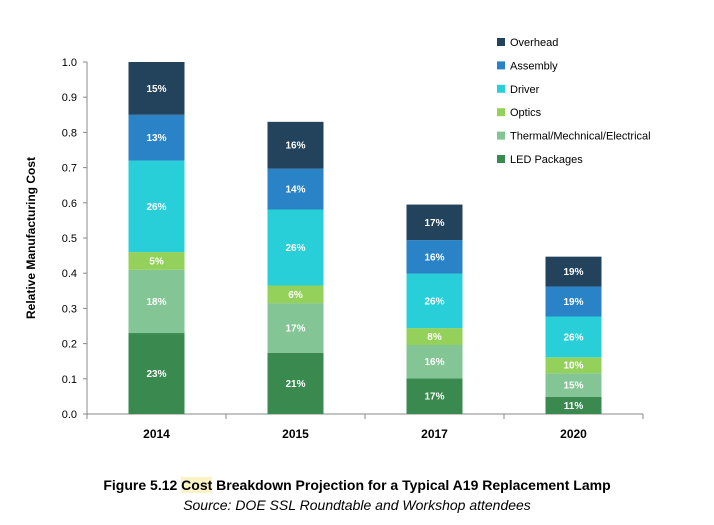  What do you see at coordinates (295, 434) in the screenshot?
I see `x-tick-label: 2015` at bounding box center [295, 434].